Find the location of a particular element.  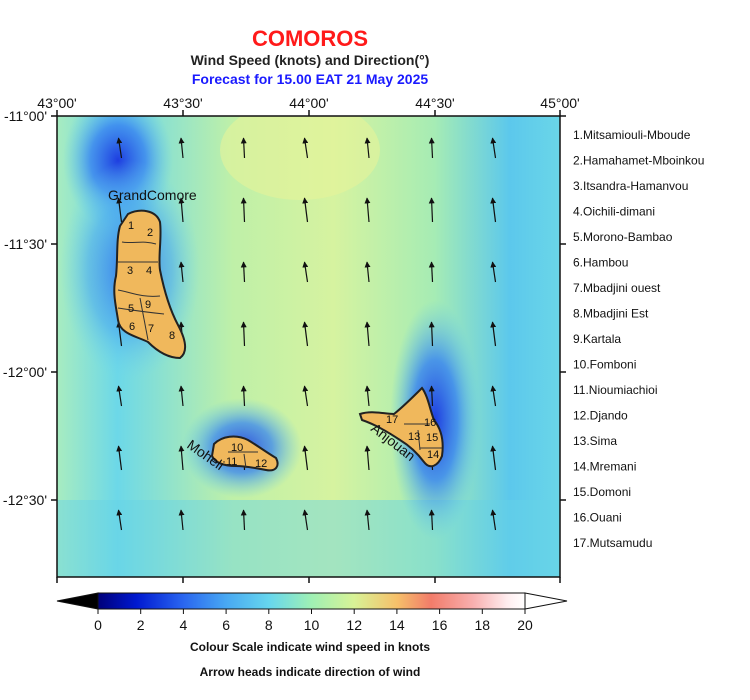

legend-item: 17.Mutsamudu is located at coordinates (612, 543).